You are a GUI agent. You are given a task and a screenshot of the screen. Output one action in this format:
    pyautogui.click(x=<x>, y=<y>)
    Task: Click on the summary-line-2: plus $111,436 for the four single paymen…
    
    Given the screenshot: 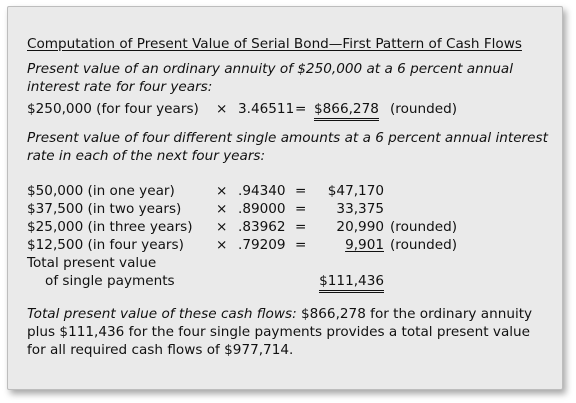 What is the action you would take?
    pyautogui.click(x=279, y=332)
    